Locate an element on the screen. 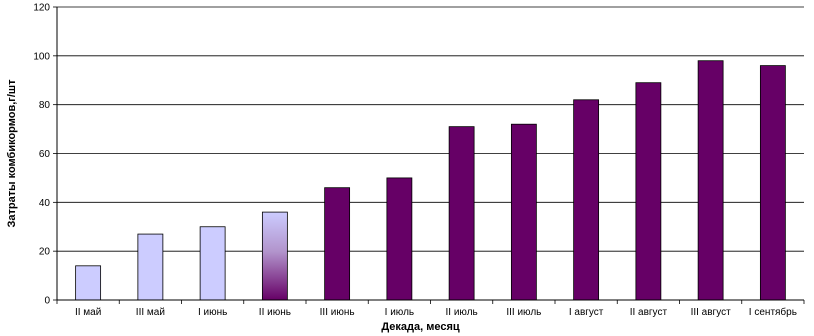 The width and height of the screenshot is (814, 336). x-tick-label: II май is located at coordinates (88, 312).